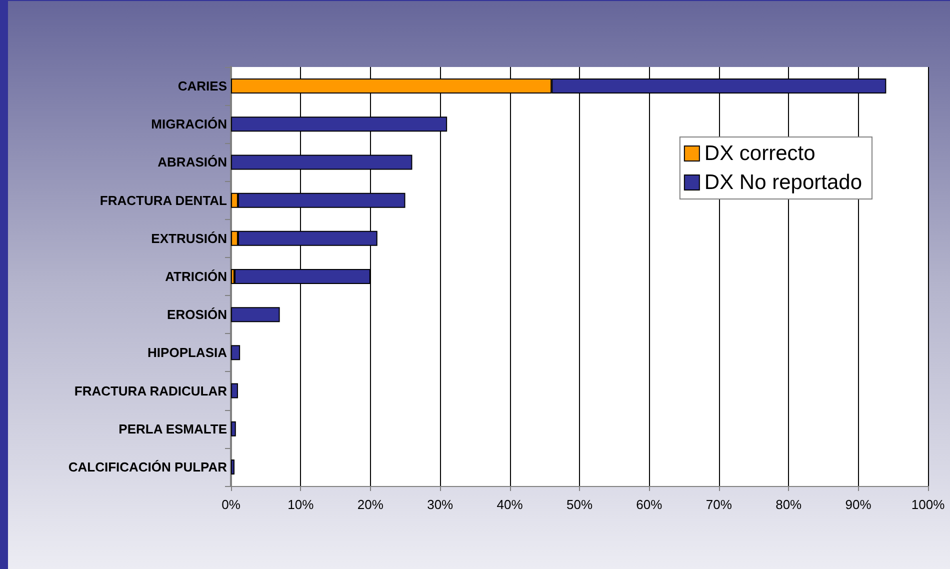 The height and width of the screenshot is (569, 950). What do you see at coordinates (370, 504) in the screenshot?
I see `x-tick-label: 20%` at bounding box center [370, 504].